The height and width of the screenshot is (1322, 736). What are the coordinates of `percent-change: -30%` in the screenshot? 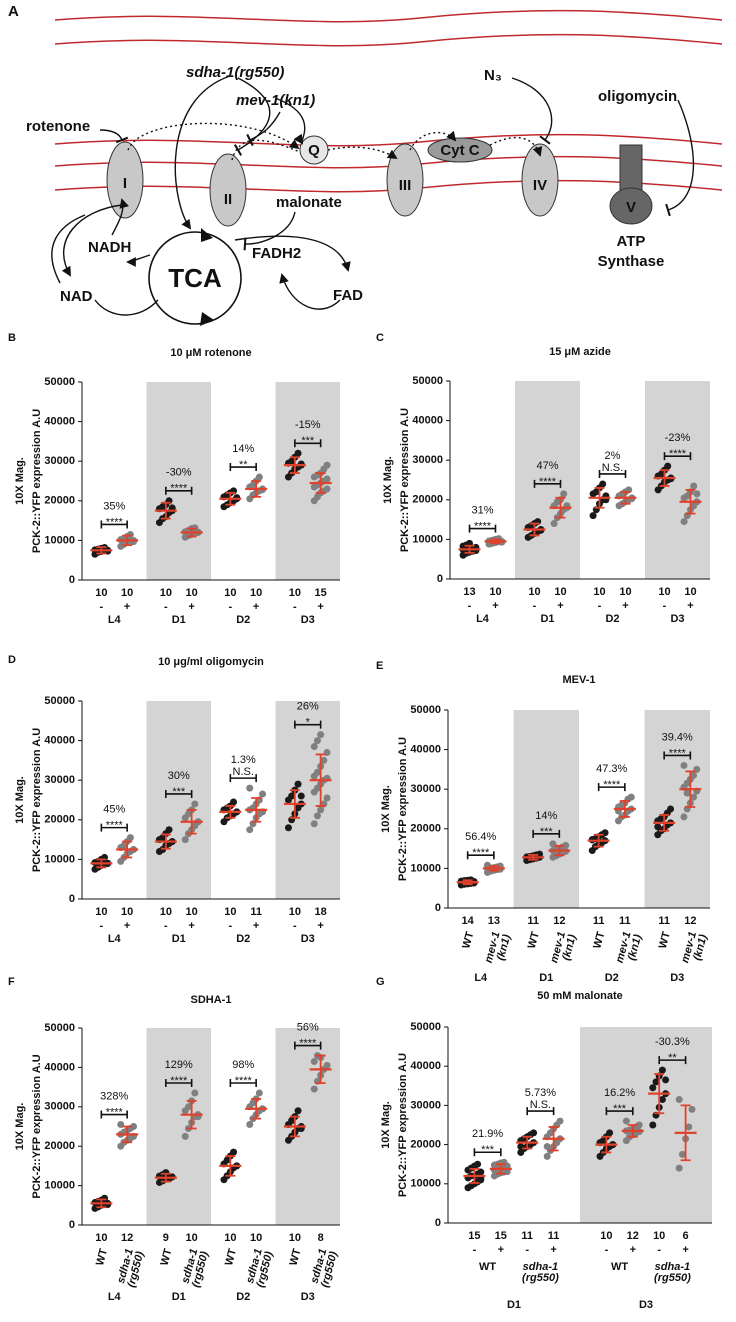 It's located at (179, 473).